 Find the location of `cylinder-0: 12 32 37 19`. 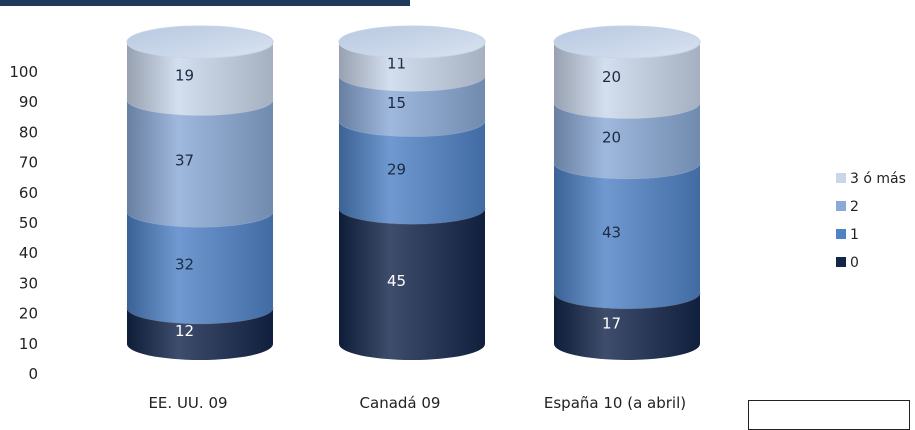

cylinder-0: 12 32 37 19 is located at coordinates (200, 192).